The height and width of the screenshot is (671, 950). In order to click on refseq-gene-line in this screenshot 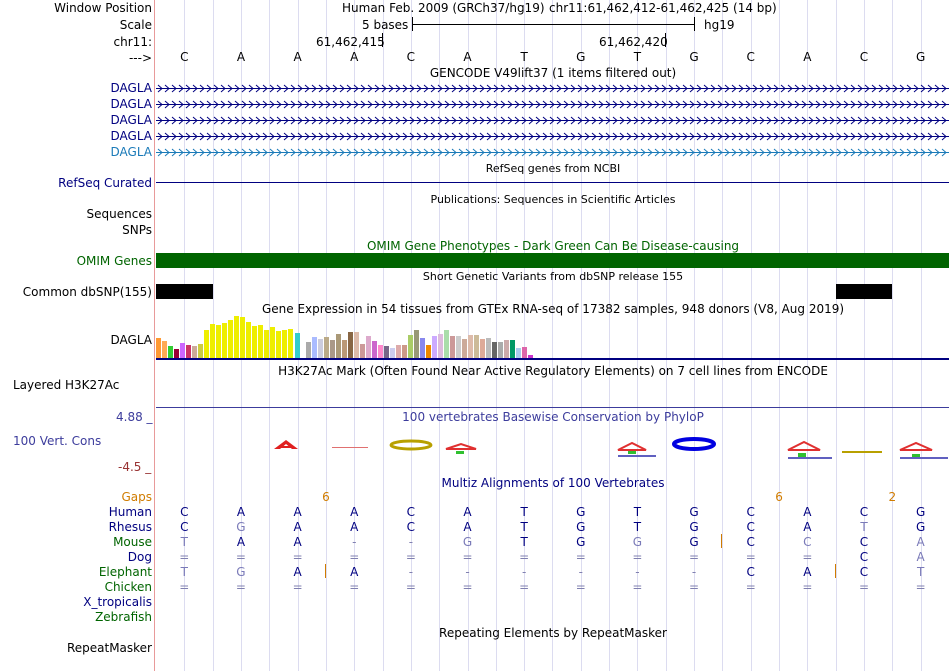, I will do `click(552, 182)`.